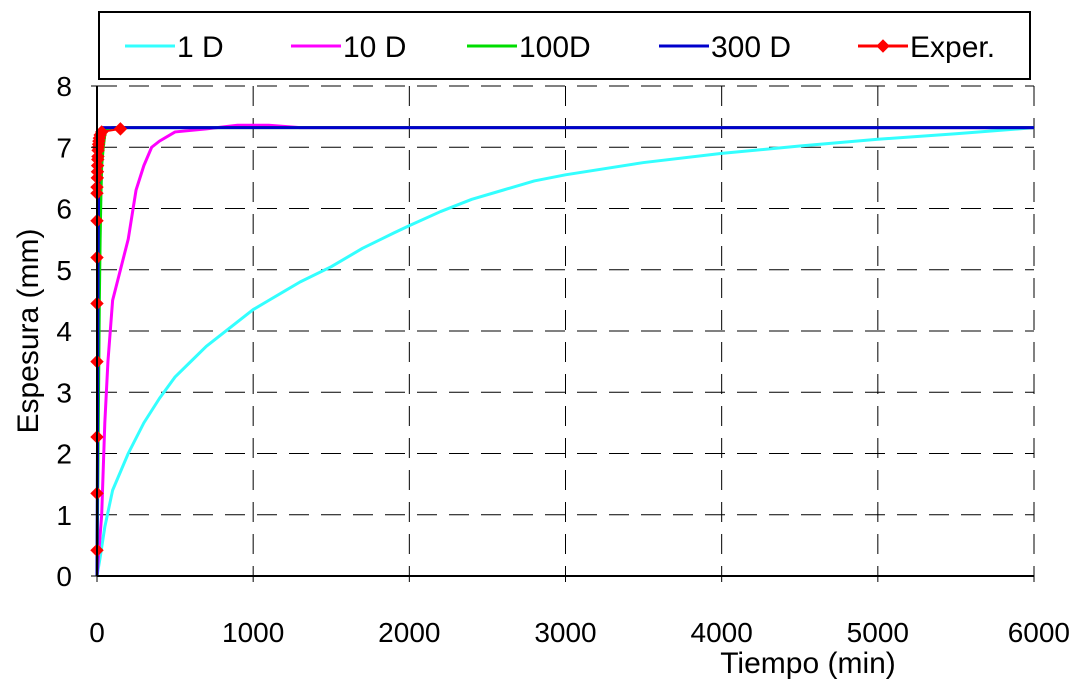 This screenshot has height=689, width=1078. I want to click on y-tick-label: 3, so click(64, 392).